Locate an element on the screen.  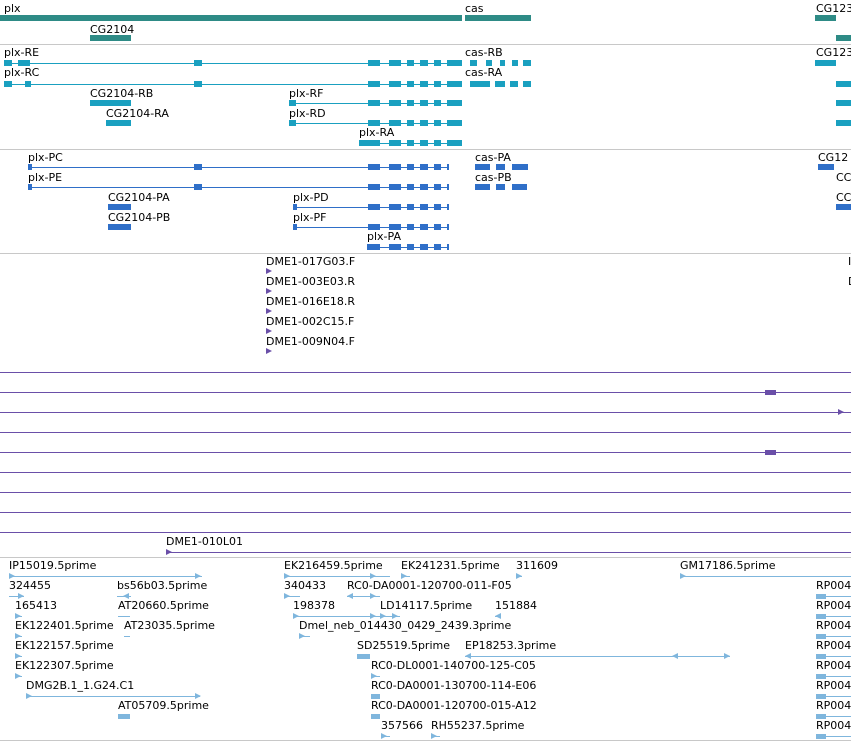
protein-label-cg12: CG12 is located at coordinates (833, 157).